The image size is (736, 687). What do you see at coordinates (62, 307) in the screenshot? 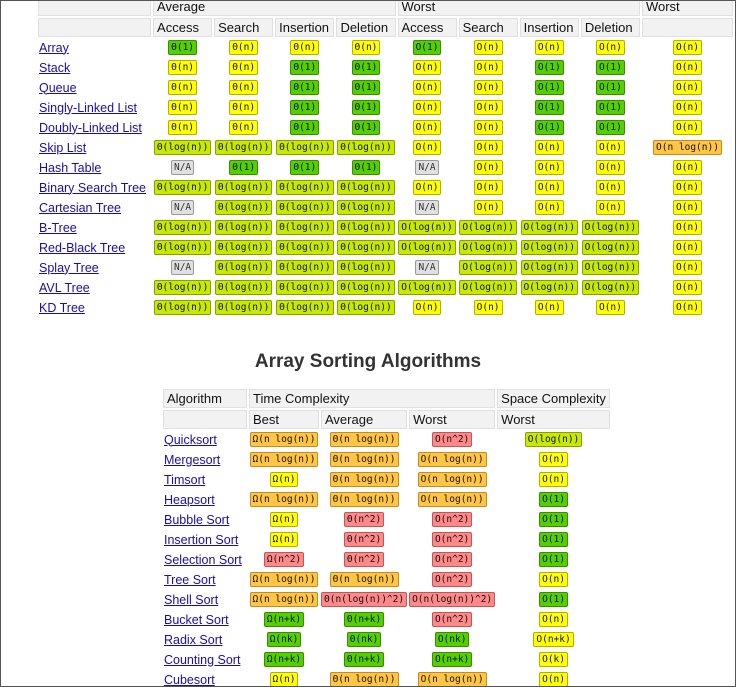
I see `ds-link-kd-tree: KD Tree` at bounding box center [62, 307].